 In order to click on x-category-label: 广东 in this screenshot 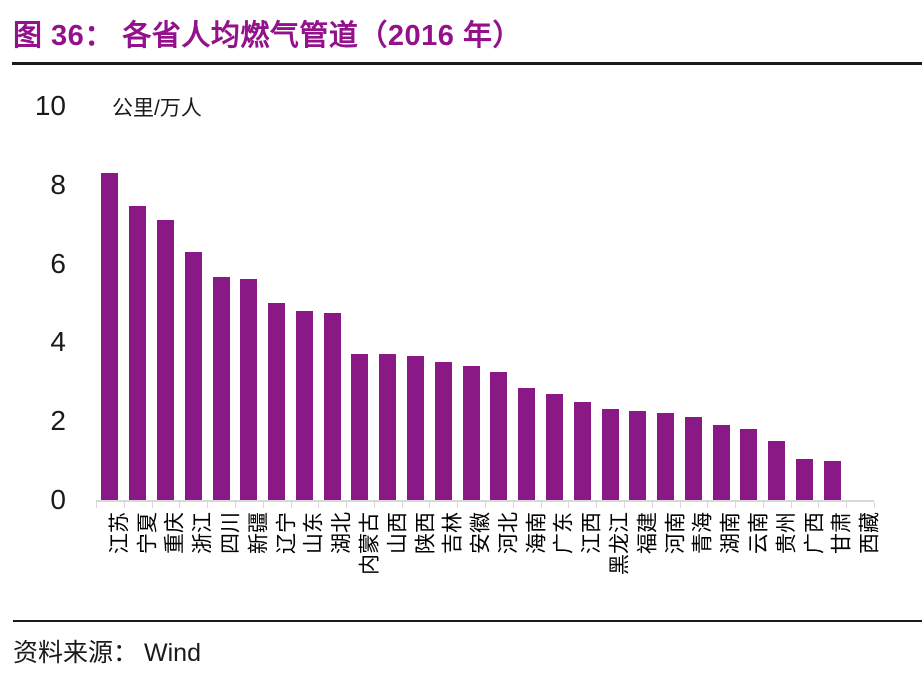, I will do `click(564, 533)`.